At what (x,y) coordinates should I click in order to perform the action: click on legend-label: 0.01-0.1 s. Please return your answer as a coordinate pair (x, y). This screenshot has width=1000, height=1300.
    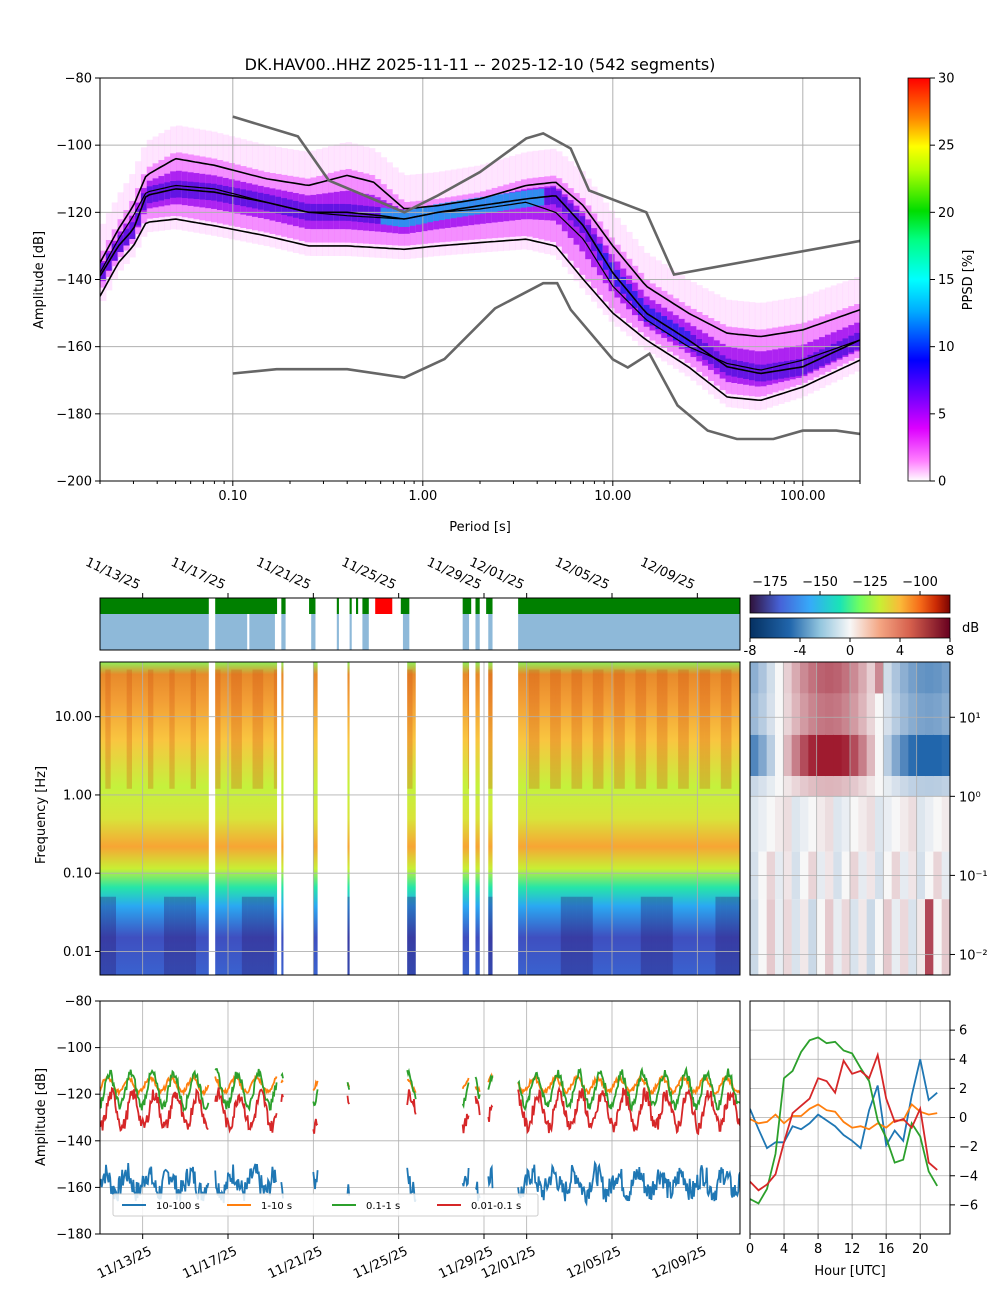
    Looking at the image, I should click on (496, 1206).